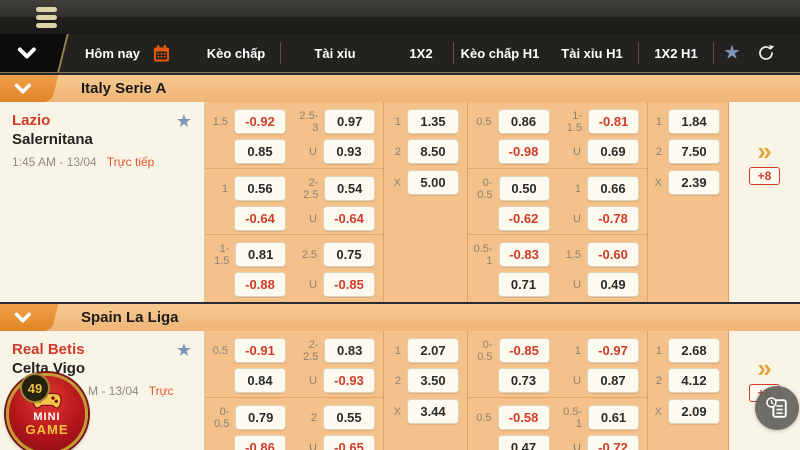 The height and width of the screenshot is (450, 800). I want to click on odds-cell: 0.56, so click(260, 188).